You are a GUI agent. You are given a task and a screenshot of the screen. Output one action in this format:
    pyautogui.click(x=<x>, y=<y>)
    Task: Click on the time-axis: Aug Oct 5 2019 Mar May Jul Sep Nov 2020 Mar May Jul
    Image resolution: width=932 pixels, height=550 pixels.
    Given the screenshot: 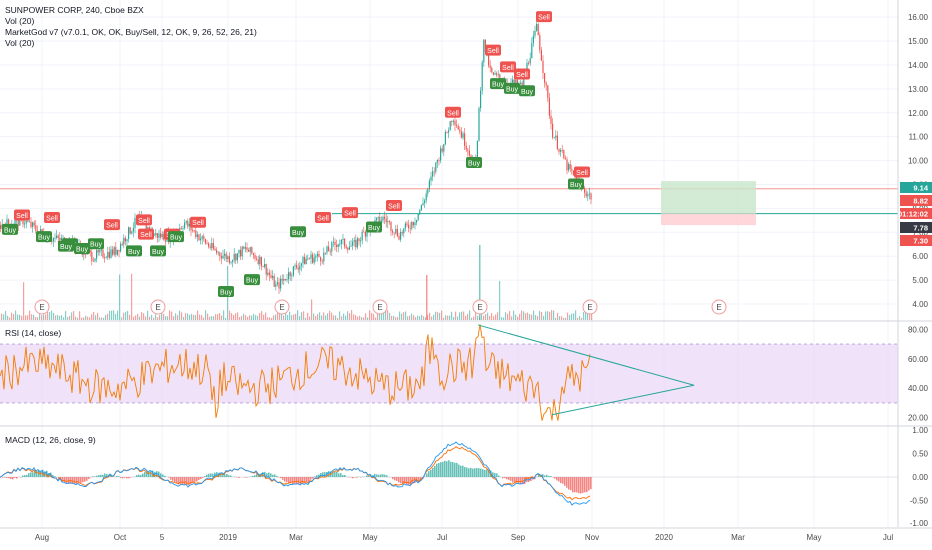 What is the action you would take?
    pyautogui.click(x=464, y=537)
    